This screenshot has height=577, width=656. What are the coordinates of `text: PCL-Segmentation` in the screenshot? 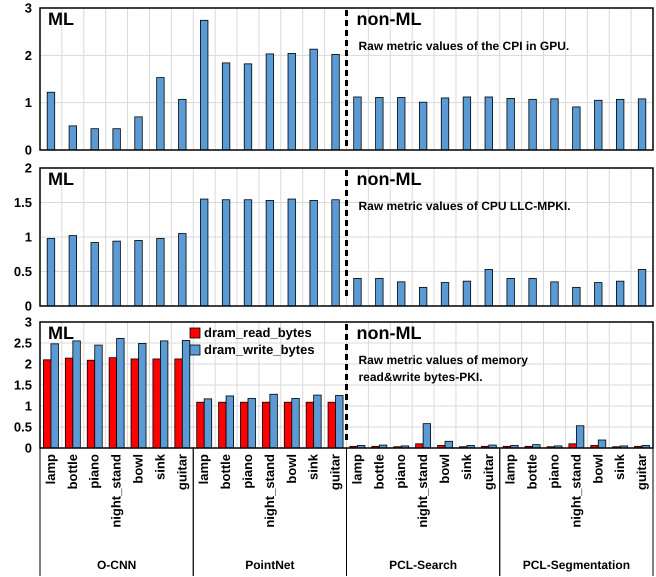 It's located at (576, 565).